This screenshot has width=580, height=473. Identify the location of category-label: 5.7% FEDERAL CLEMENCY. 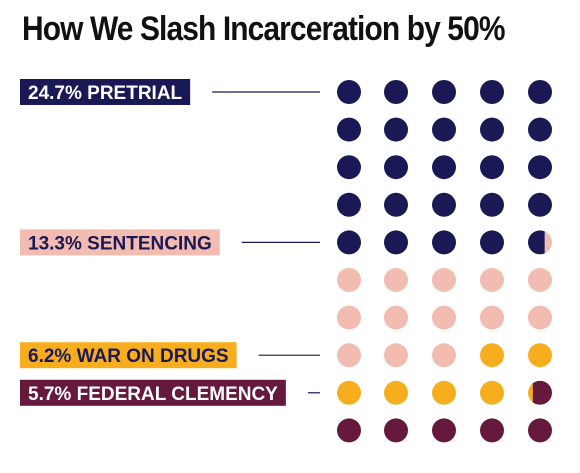
(153, 394).